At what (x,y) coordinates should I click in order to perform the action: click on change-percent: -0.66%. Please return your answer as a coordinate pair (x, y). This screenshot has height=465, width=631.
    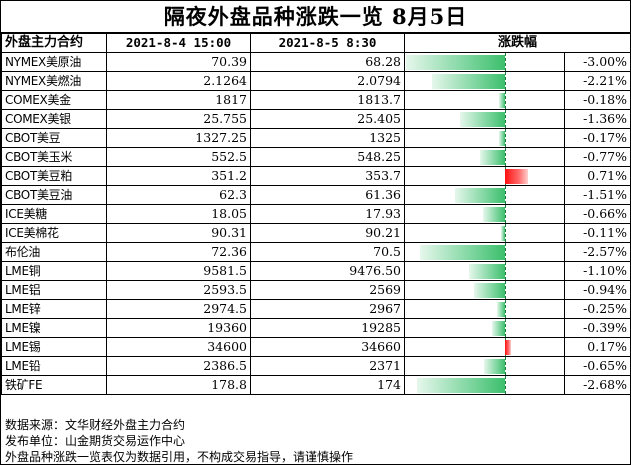
    Looking at the image, I should click on (597, 214).